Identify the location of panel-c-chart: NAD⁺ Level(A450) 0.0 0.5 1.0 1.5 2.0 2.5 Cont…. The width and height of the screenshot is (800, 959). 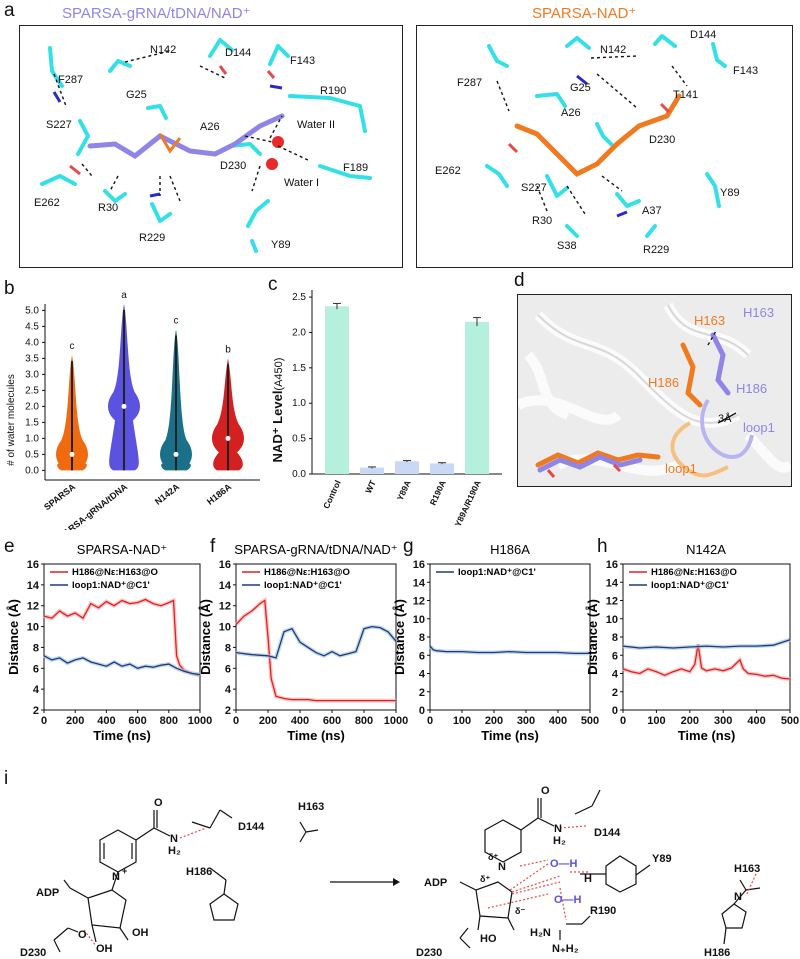
(386, 409).